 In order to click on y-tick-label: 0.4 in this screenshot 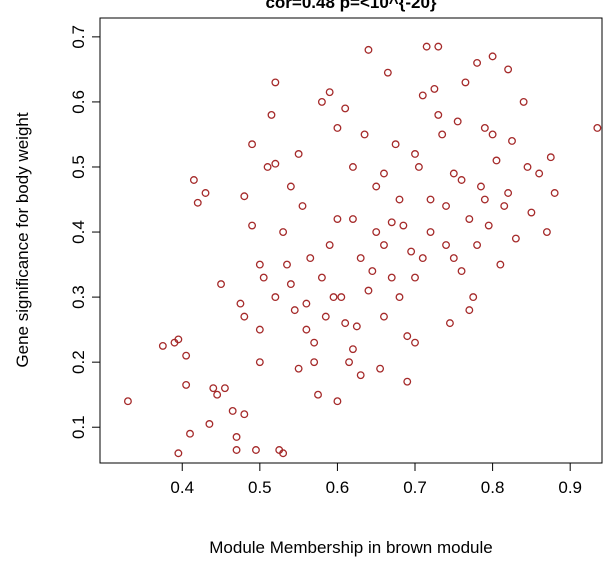, I will do `click(78, 232)`.